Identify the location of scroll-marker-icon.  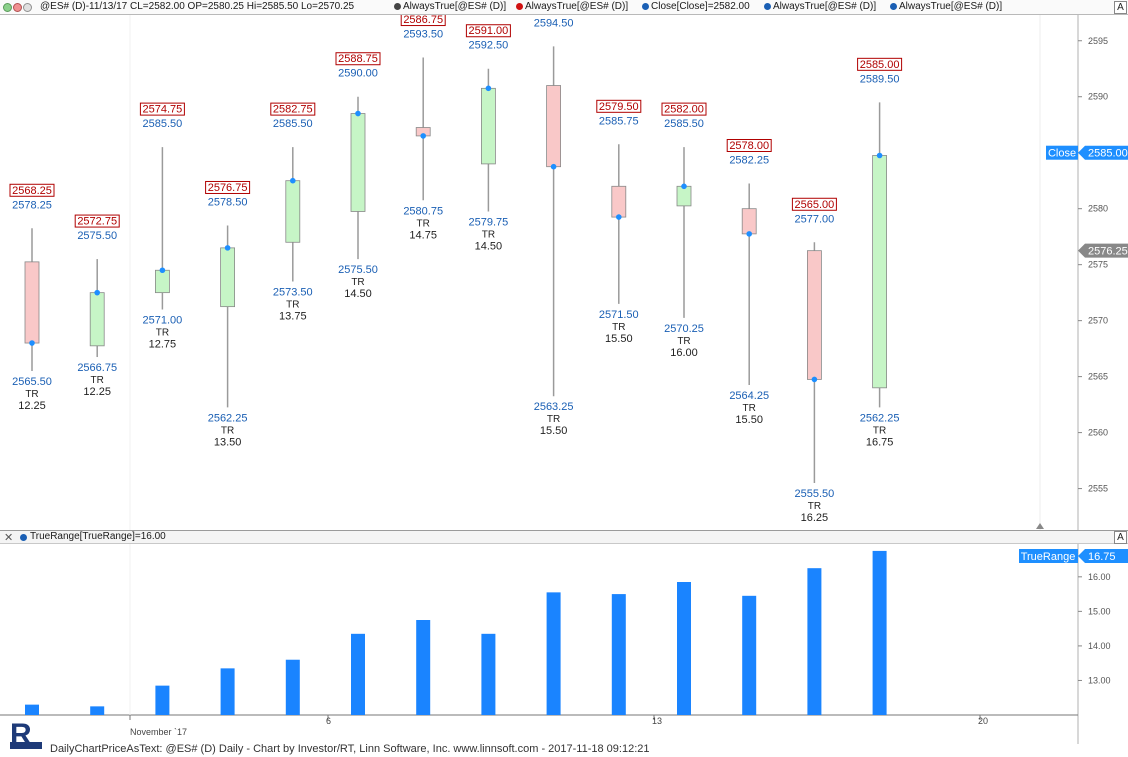
(1040, 526).